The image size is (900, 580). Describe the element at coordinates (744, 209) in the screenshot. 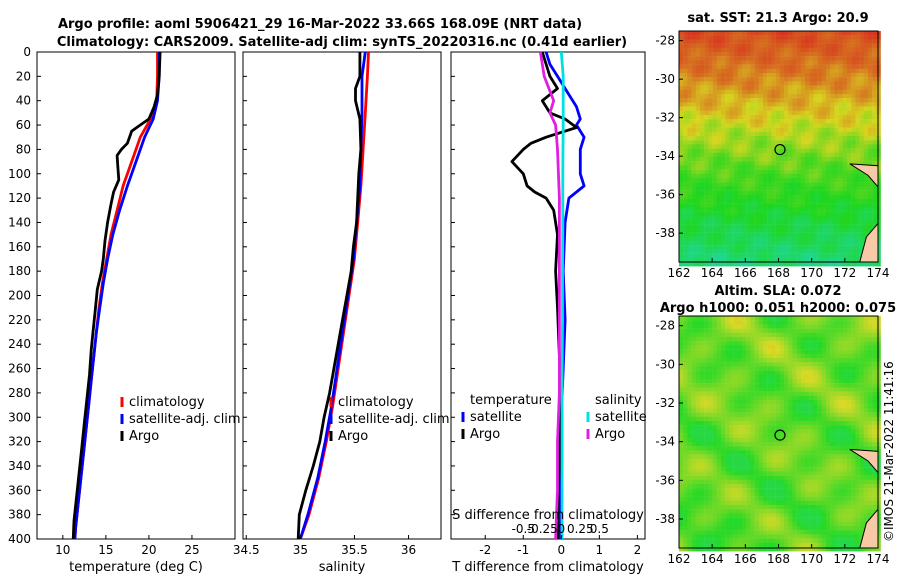

I see `sst_map-cell-2031` at that location.